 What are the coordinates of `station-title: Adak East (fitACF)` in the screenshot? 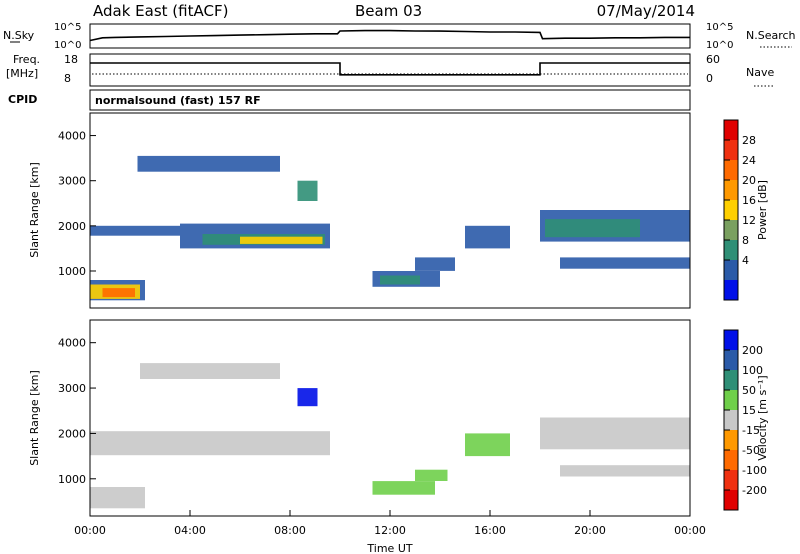 It's located at (160, 11).